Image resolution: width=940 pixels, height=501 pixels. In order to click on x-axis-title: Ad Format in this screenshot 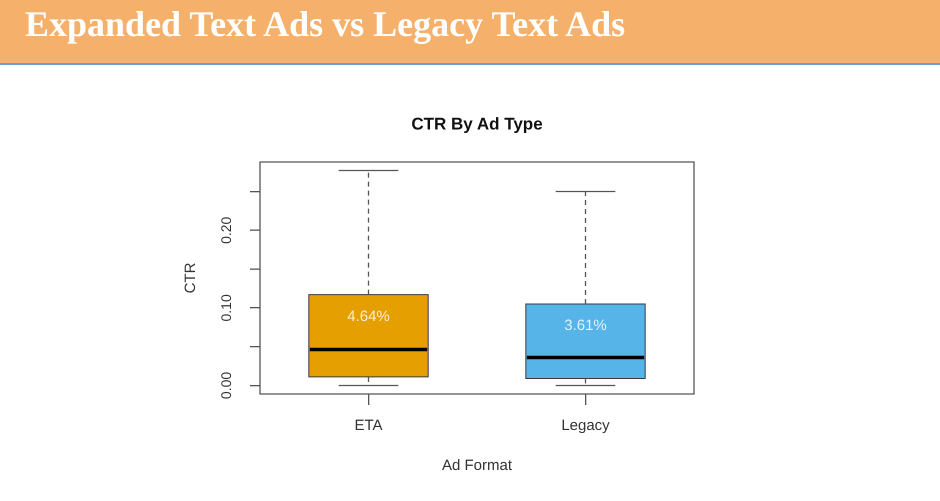, I will do `click(477, 465)`.